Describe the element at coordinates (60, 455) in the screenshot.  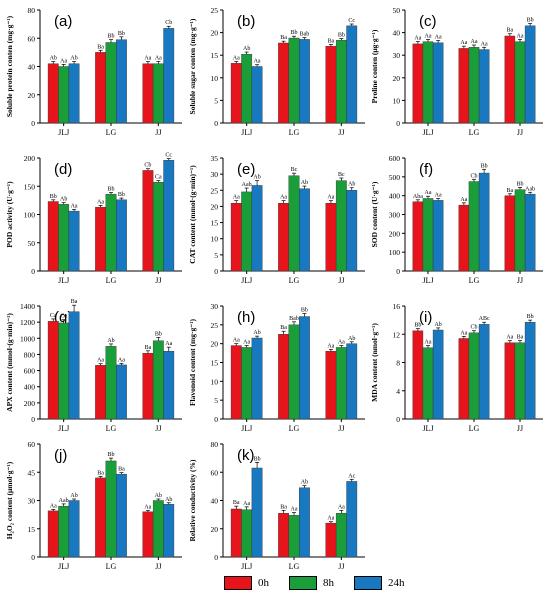
I see `panel-label: (j)` at that location.